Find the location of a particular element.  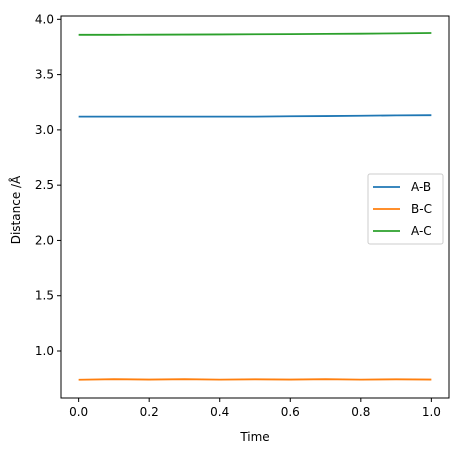

y-tick-label: 2.5 is located at coordinates (44, 185).